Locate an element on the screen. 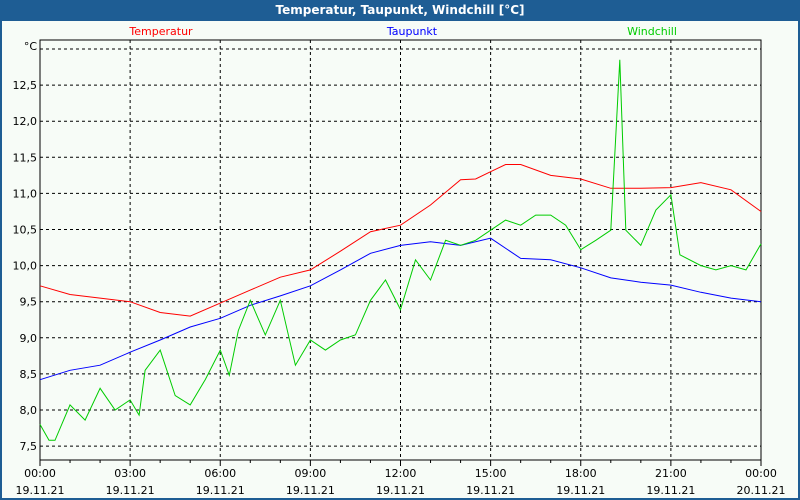 This screenshot has height=500, width=800. y-tick-label: 12,5 is located at coordinates (25, 85).